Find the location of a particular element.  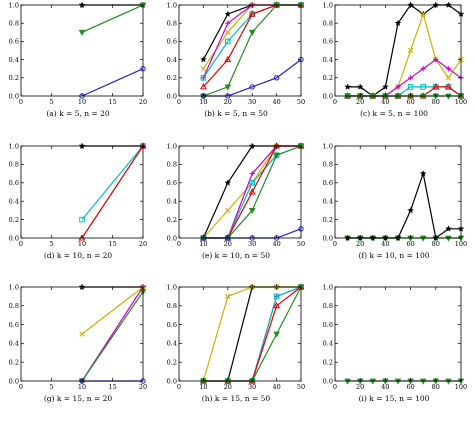

data-point-s3-p2 is located at coordinates (228, 23).